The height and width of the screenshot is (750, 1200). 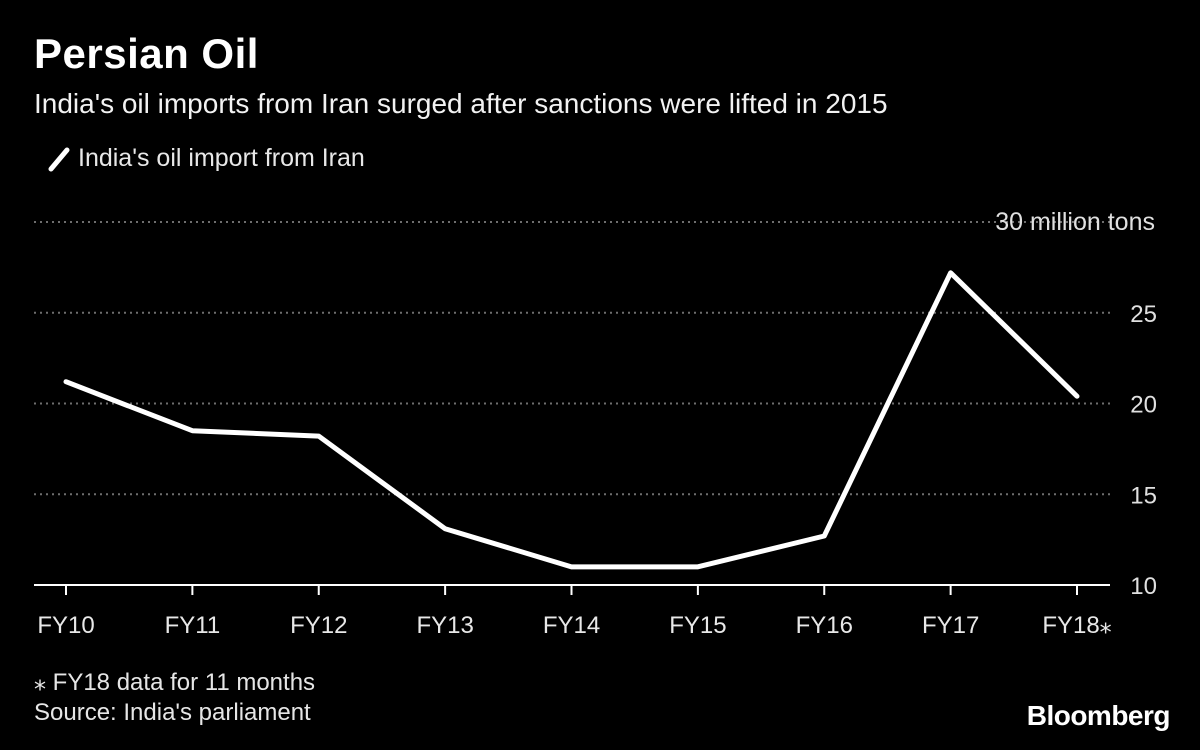 I want to click on x-tick-label: FY15, so click(x=697, y=625).